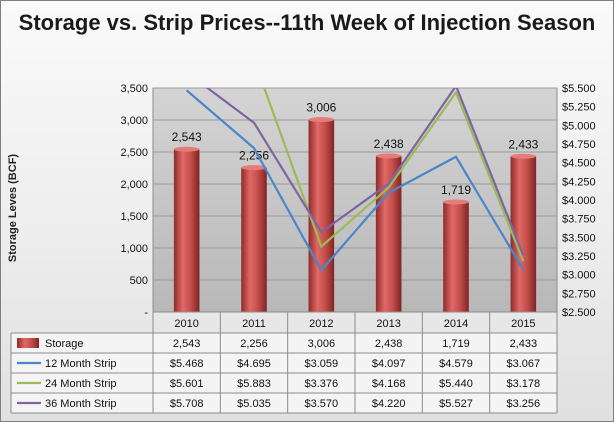 This screenshot has width=614, height=422. What do you see at coordinates (456, 364) in the screenshot?
I see `table-cell: $4.579` at bounding box center [456, 364].